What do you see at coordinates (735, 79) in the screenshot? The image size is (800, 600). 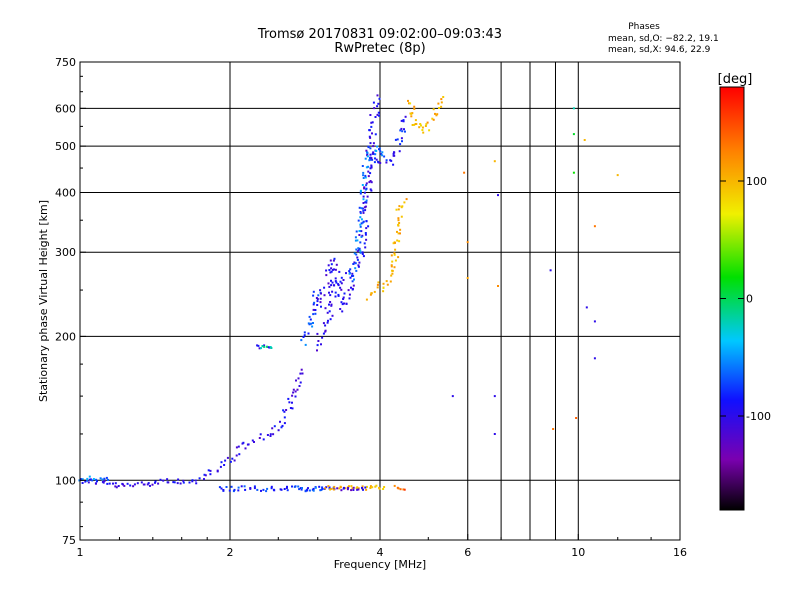 I see `colorbar-unit-label: [deg]` at bounding box center [735, 79].